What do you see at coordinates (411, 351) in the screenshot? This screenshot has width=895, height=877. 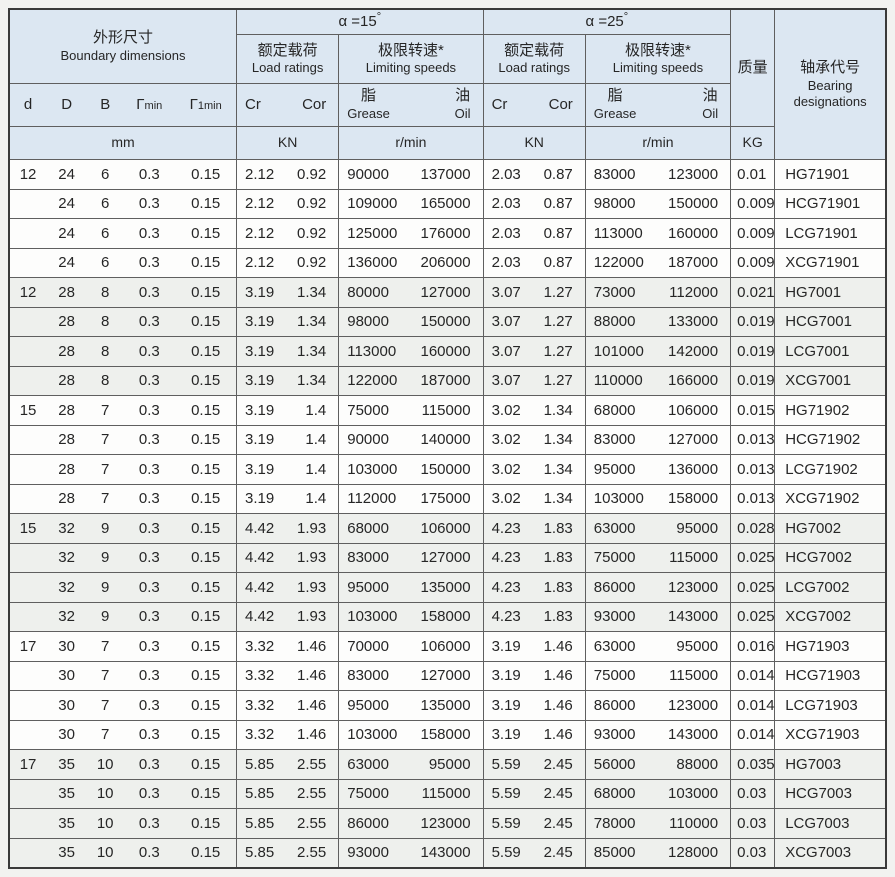 I see `cell-limiting-speeds-15: 113000 160000` at bounding box center [411, 351].